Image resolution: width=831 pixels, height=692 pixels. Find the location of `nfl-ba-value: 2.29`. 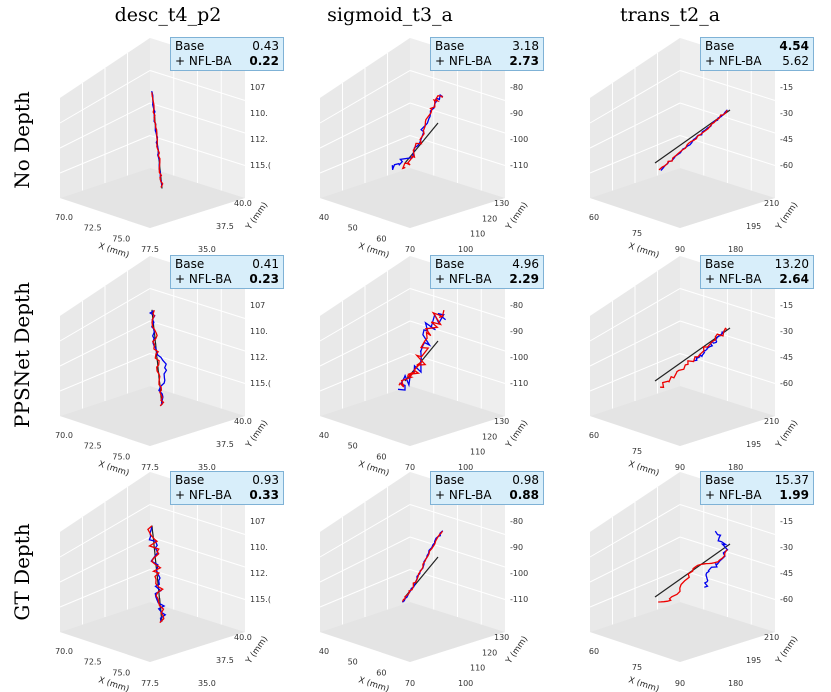

nfl-ba-value: 2.29 is located at coordinates (524, 279).